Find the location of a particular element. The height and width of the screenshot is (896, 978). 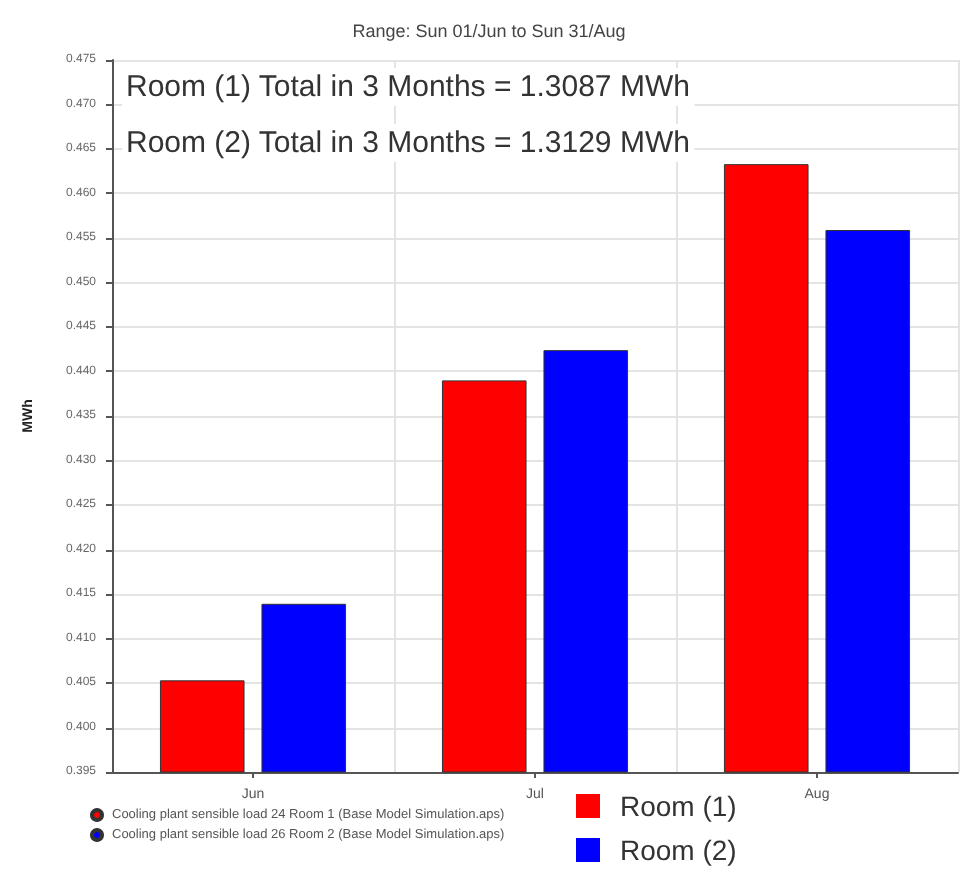

chart-title: Range: Sun 01/Jun to Sun 31/Aug is located at coordinates (489, 31).